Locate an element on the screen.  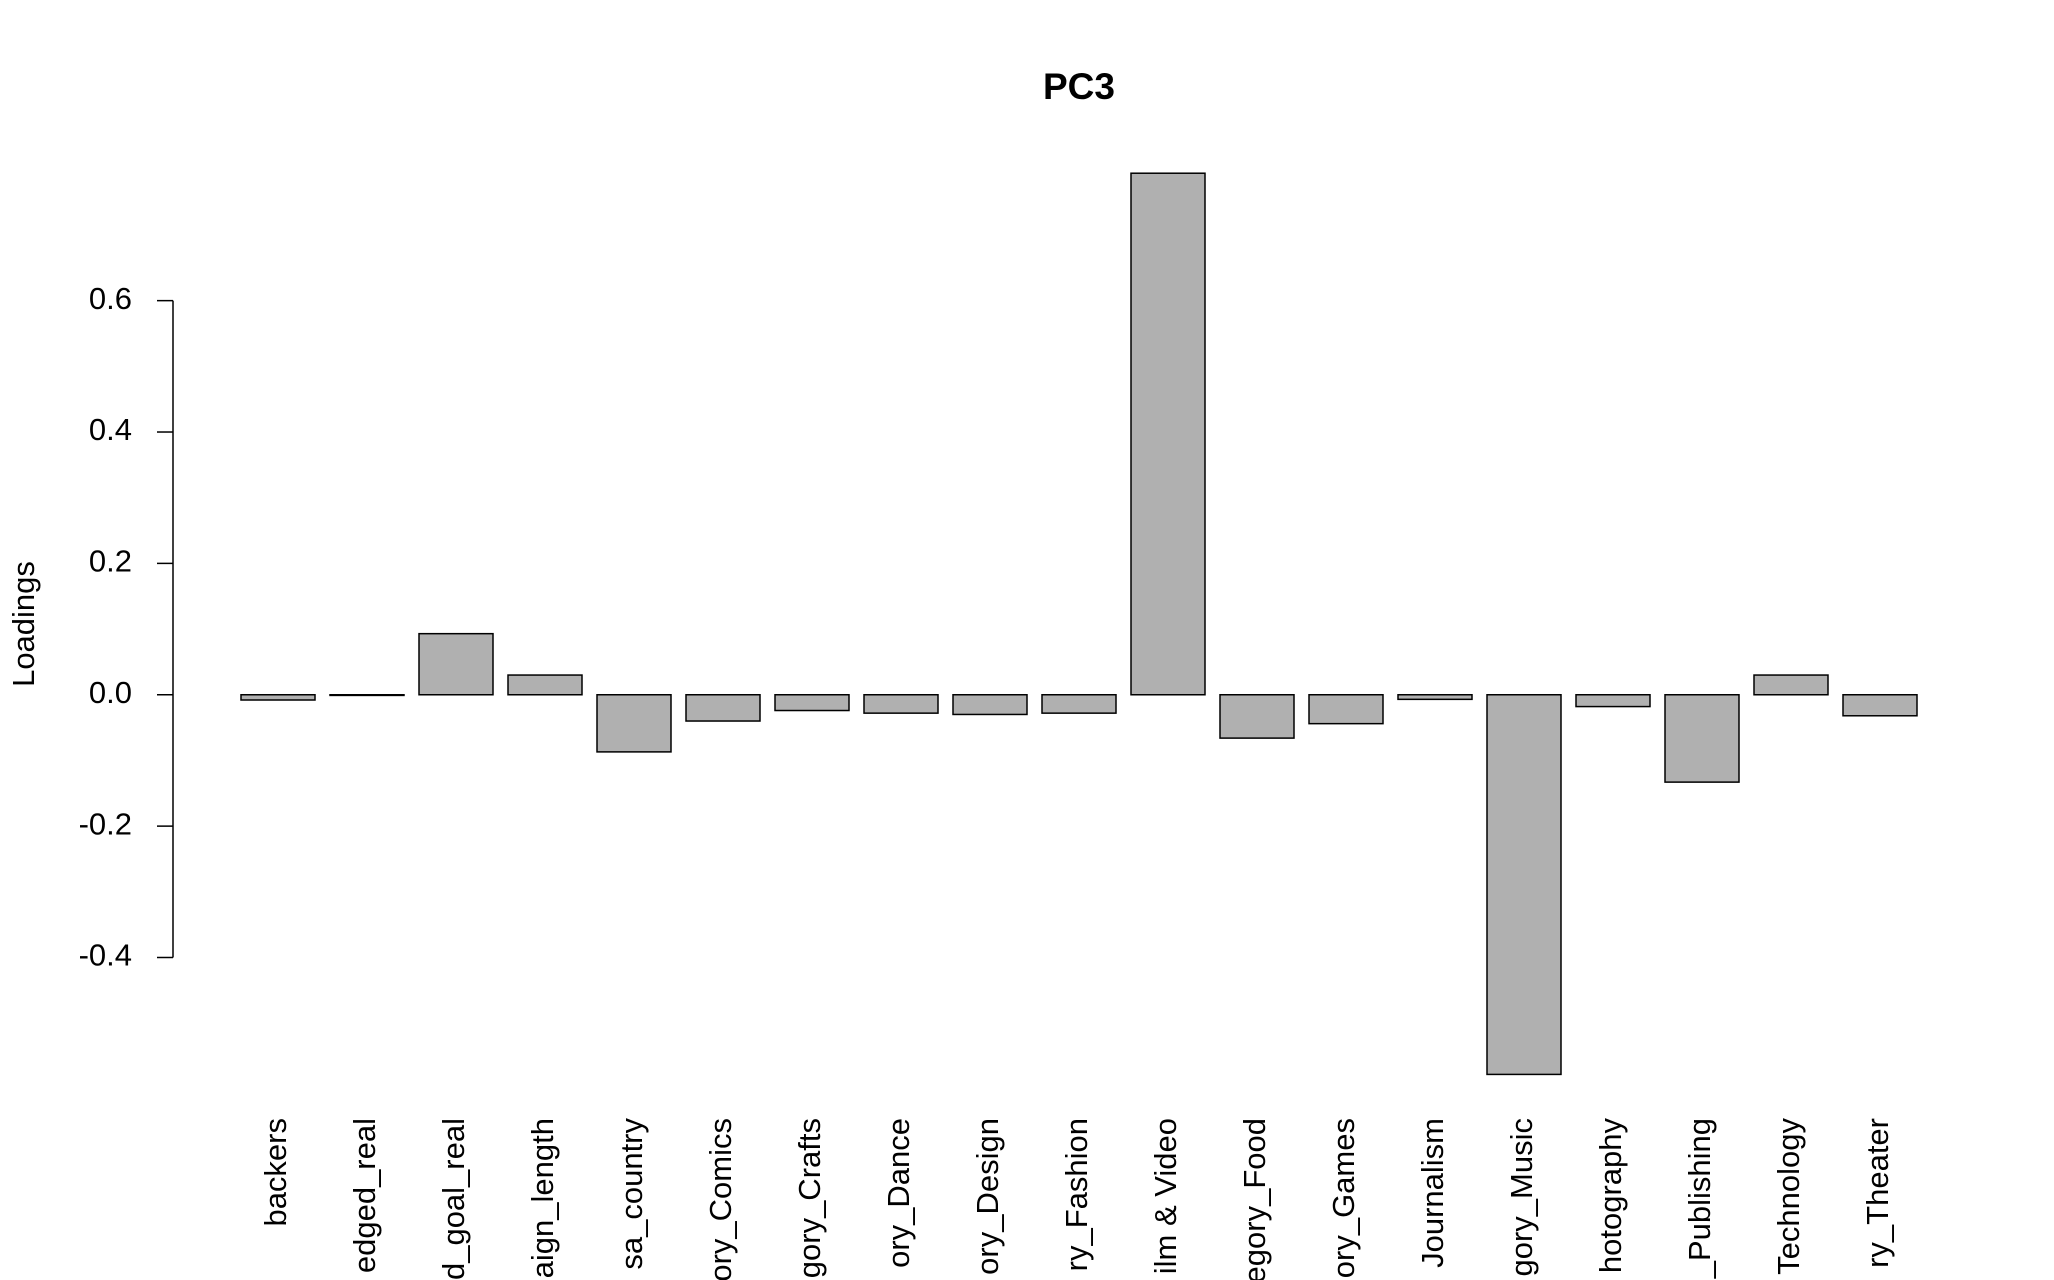
x-tick-label: ry_Fashion is located at coordinates (1076, 1194).